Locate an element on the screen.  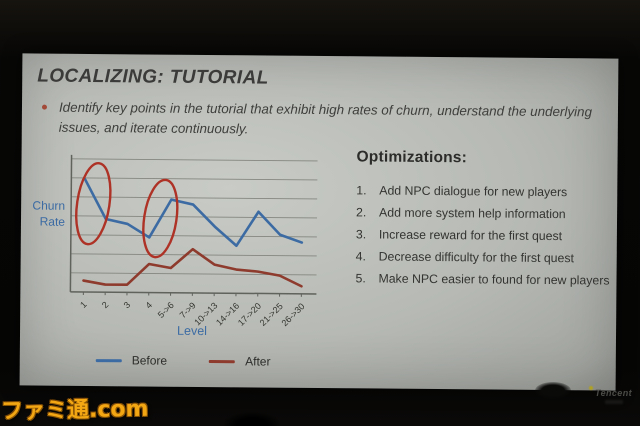
svg-text: Level is located at coordinates (192, 331).